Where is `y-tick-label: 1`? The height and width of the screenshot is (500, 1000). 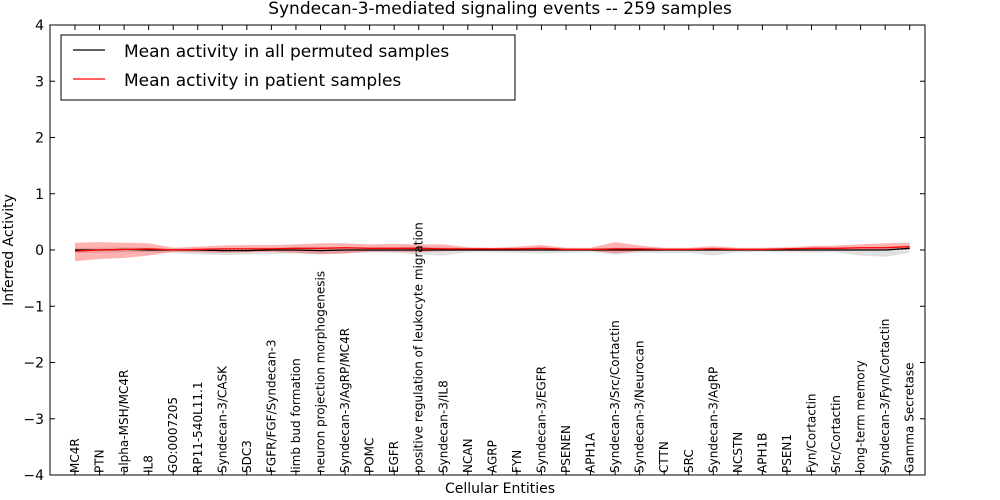
y-tick-label: 1 is located at coordinates (39, 195).